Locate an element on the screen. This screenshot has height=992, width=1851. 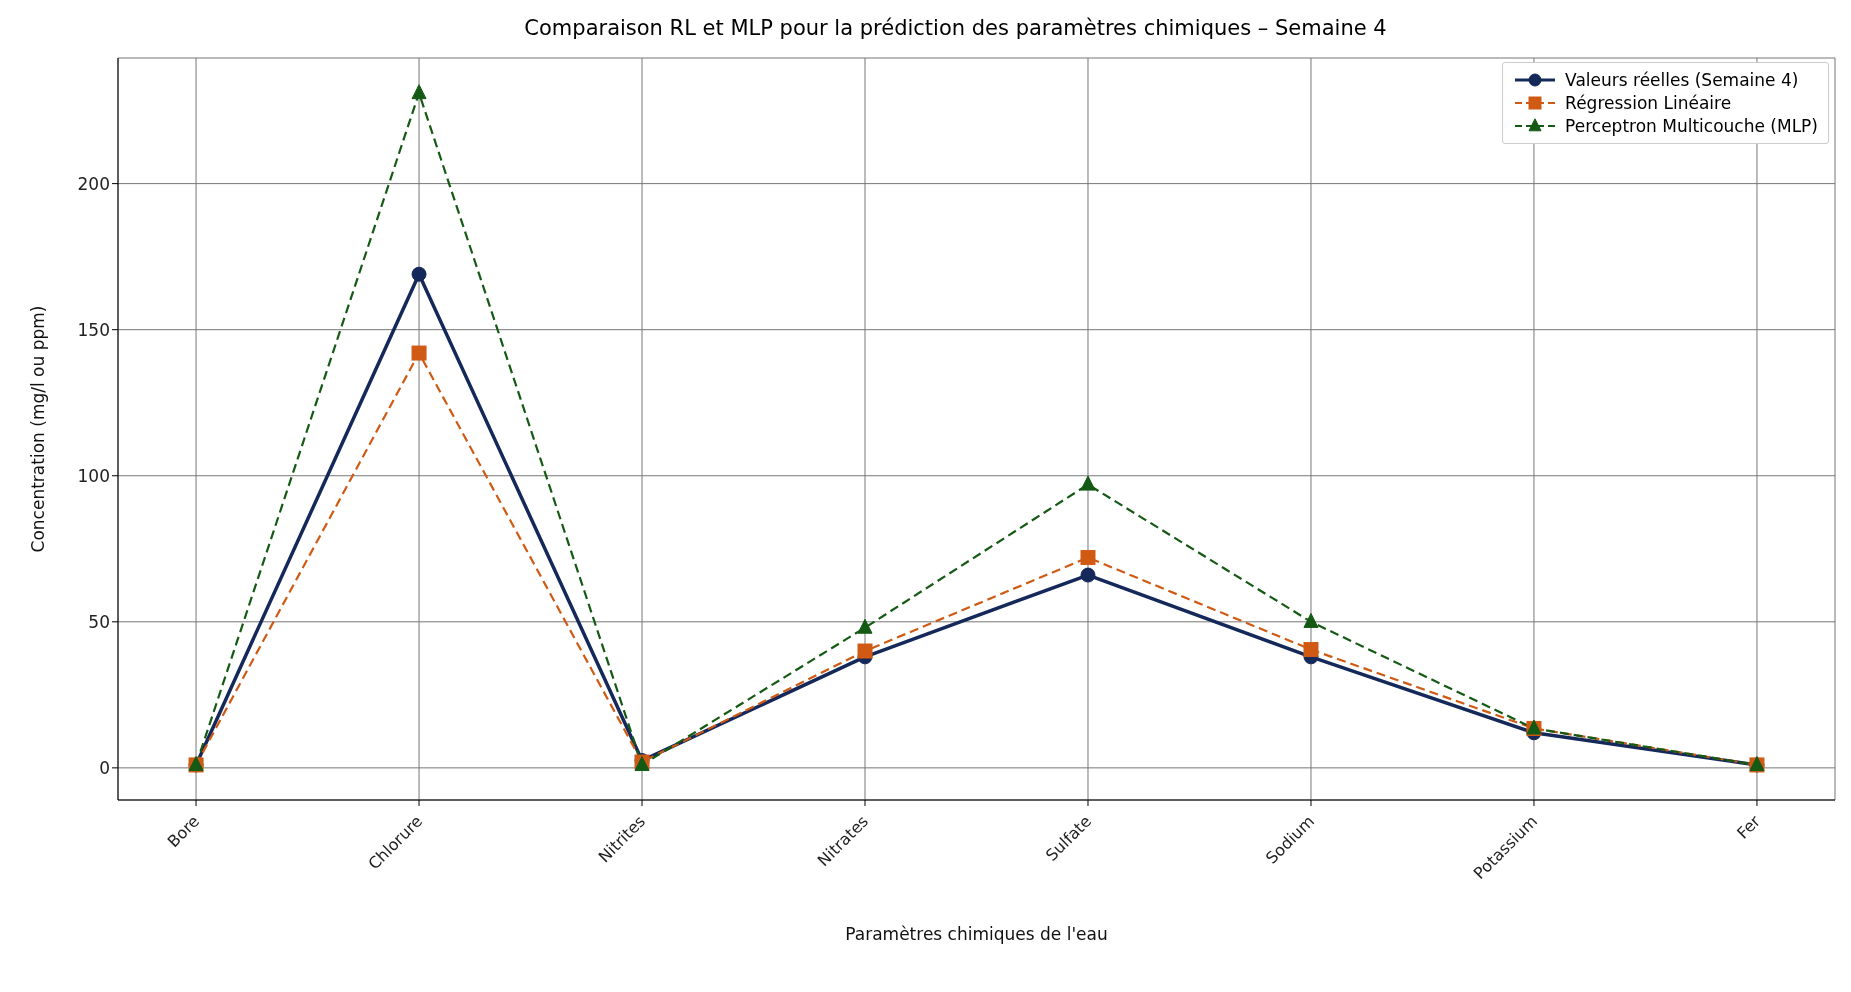
y-tick-label: 150 is located at coordinates (93, 329).